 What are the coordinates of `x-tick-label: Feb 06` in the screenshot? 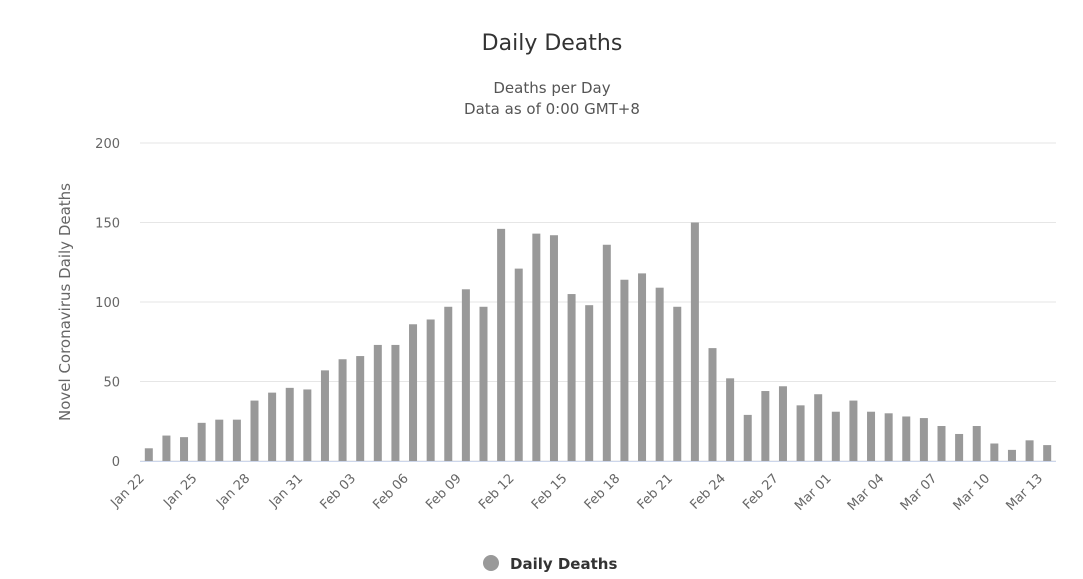 It's located at (391, 492).